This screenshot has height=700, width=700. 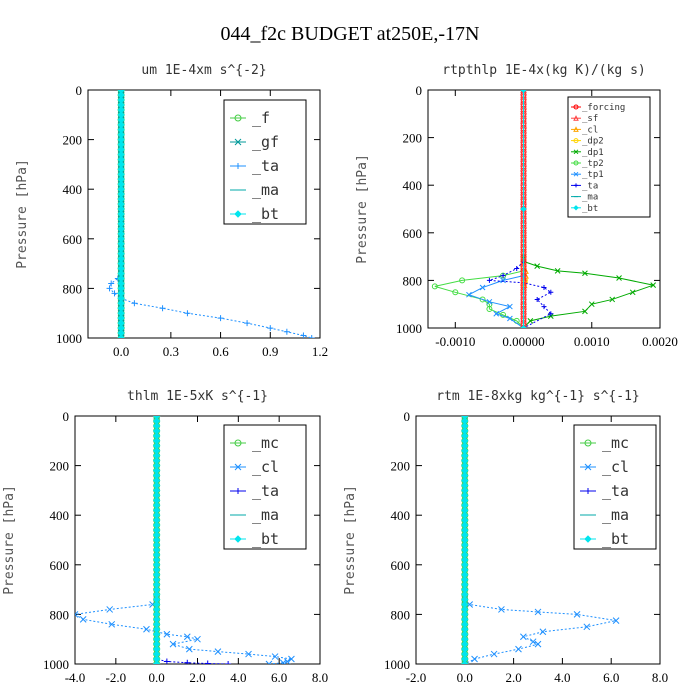 I want to click on x-tick-label: 2.0, so click(x=513, y=677).